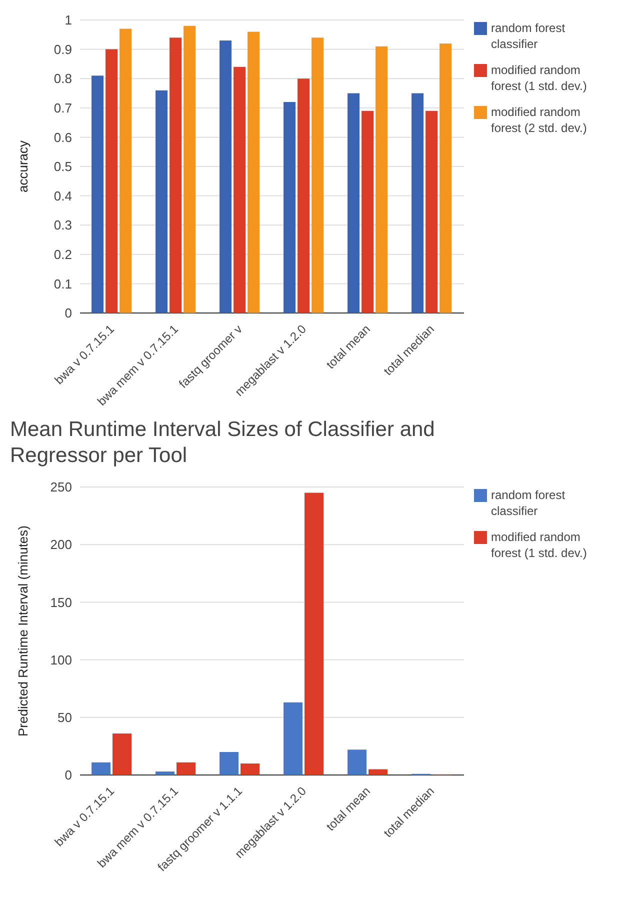  What do you see at coordinates (63, 225) in the screenshot?
I see `y-tick-label: 0.3` at bounding box center [63, 225].